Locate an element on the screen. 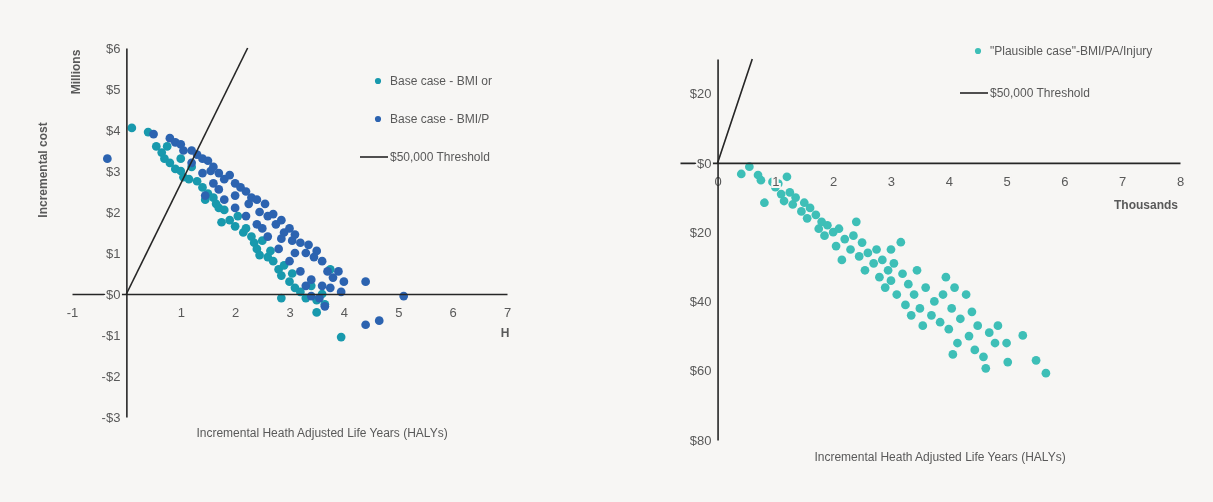  x-tick-label: -1 is located at coordinates (72, 313).